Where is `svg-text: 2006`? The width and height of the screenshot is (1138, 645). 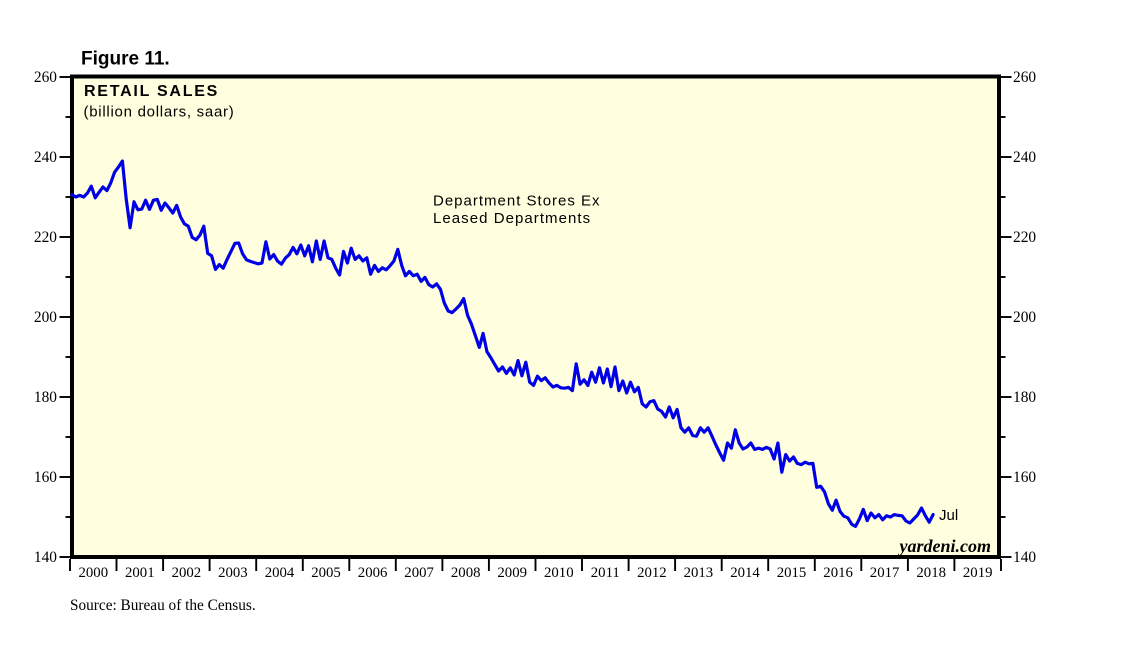 svg-text: 2006 is located at coordinates (373, 573).